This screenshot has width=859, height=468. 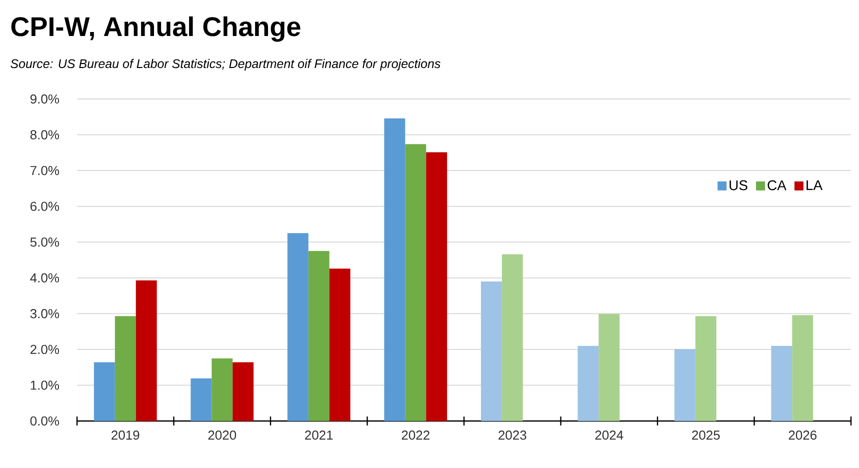 What do you see at coordinates (45, 277) in the screenshot?
I see `y-tick-label: 4.0%` at bounding box center [45, 277].